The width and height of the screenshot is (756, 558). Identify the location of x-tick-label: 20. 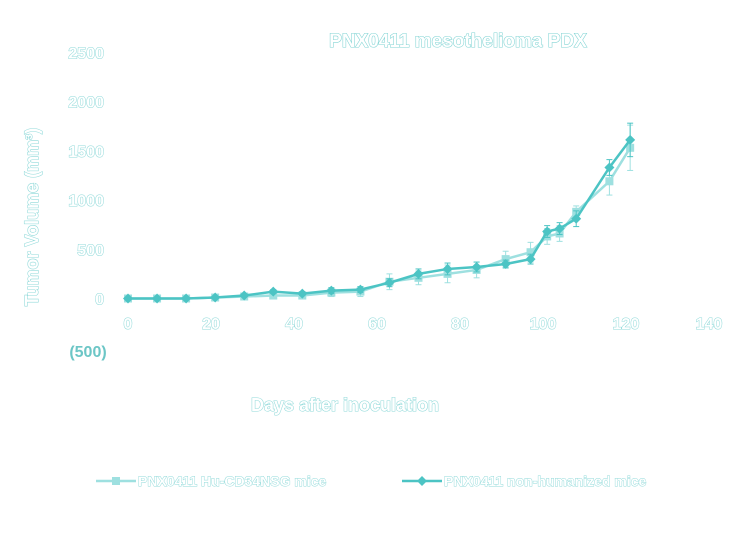
(211, 324).